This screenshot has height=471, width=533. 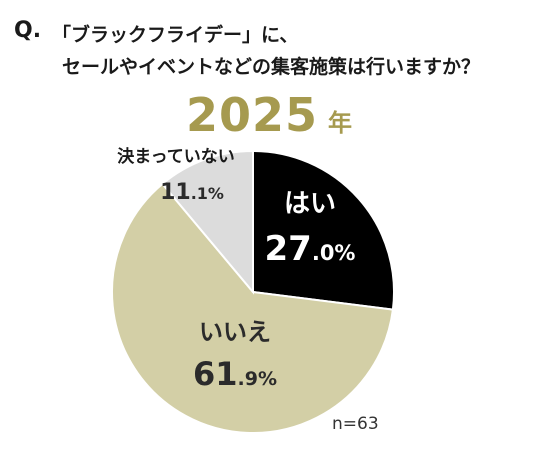 What do you see at coordinates (175, 35) in the screenshot?
I see `question-line-1: 「ブラックフライデー」に、` at bounding box center [175, 35].